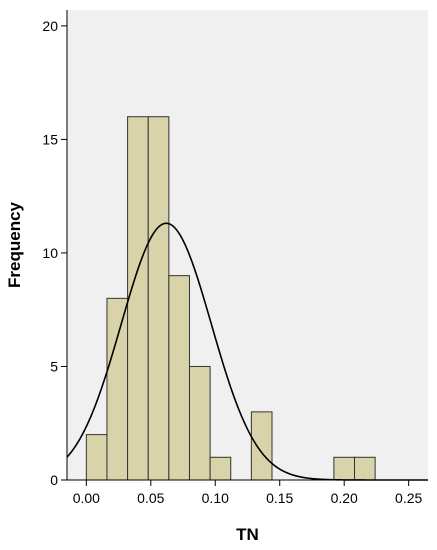 This screenshot has width=437, height=550. What do you see at coordinates (247, 534) in the screenshot?
I see `x-axis-title: TN` at bounding box center [247, 534].